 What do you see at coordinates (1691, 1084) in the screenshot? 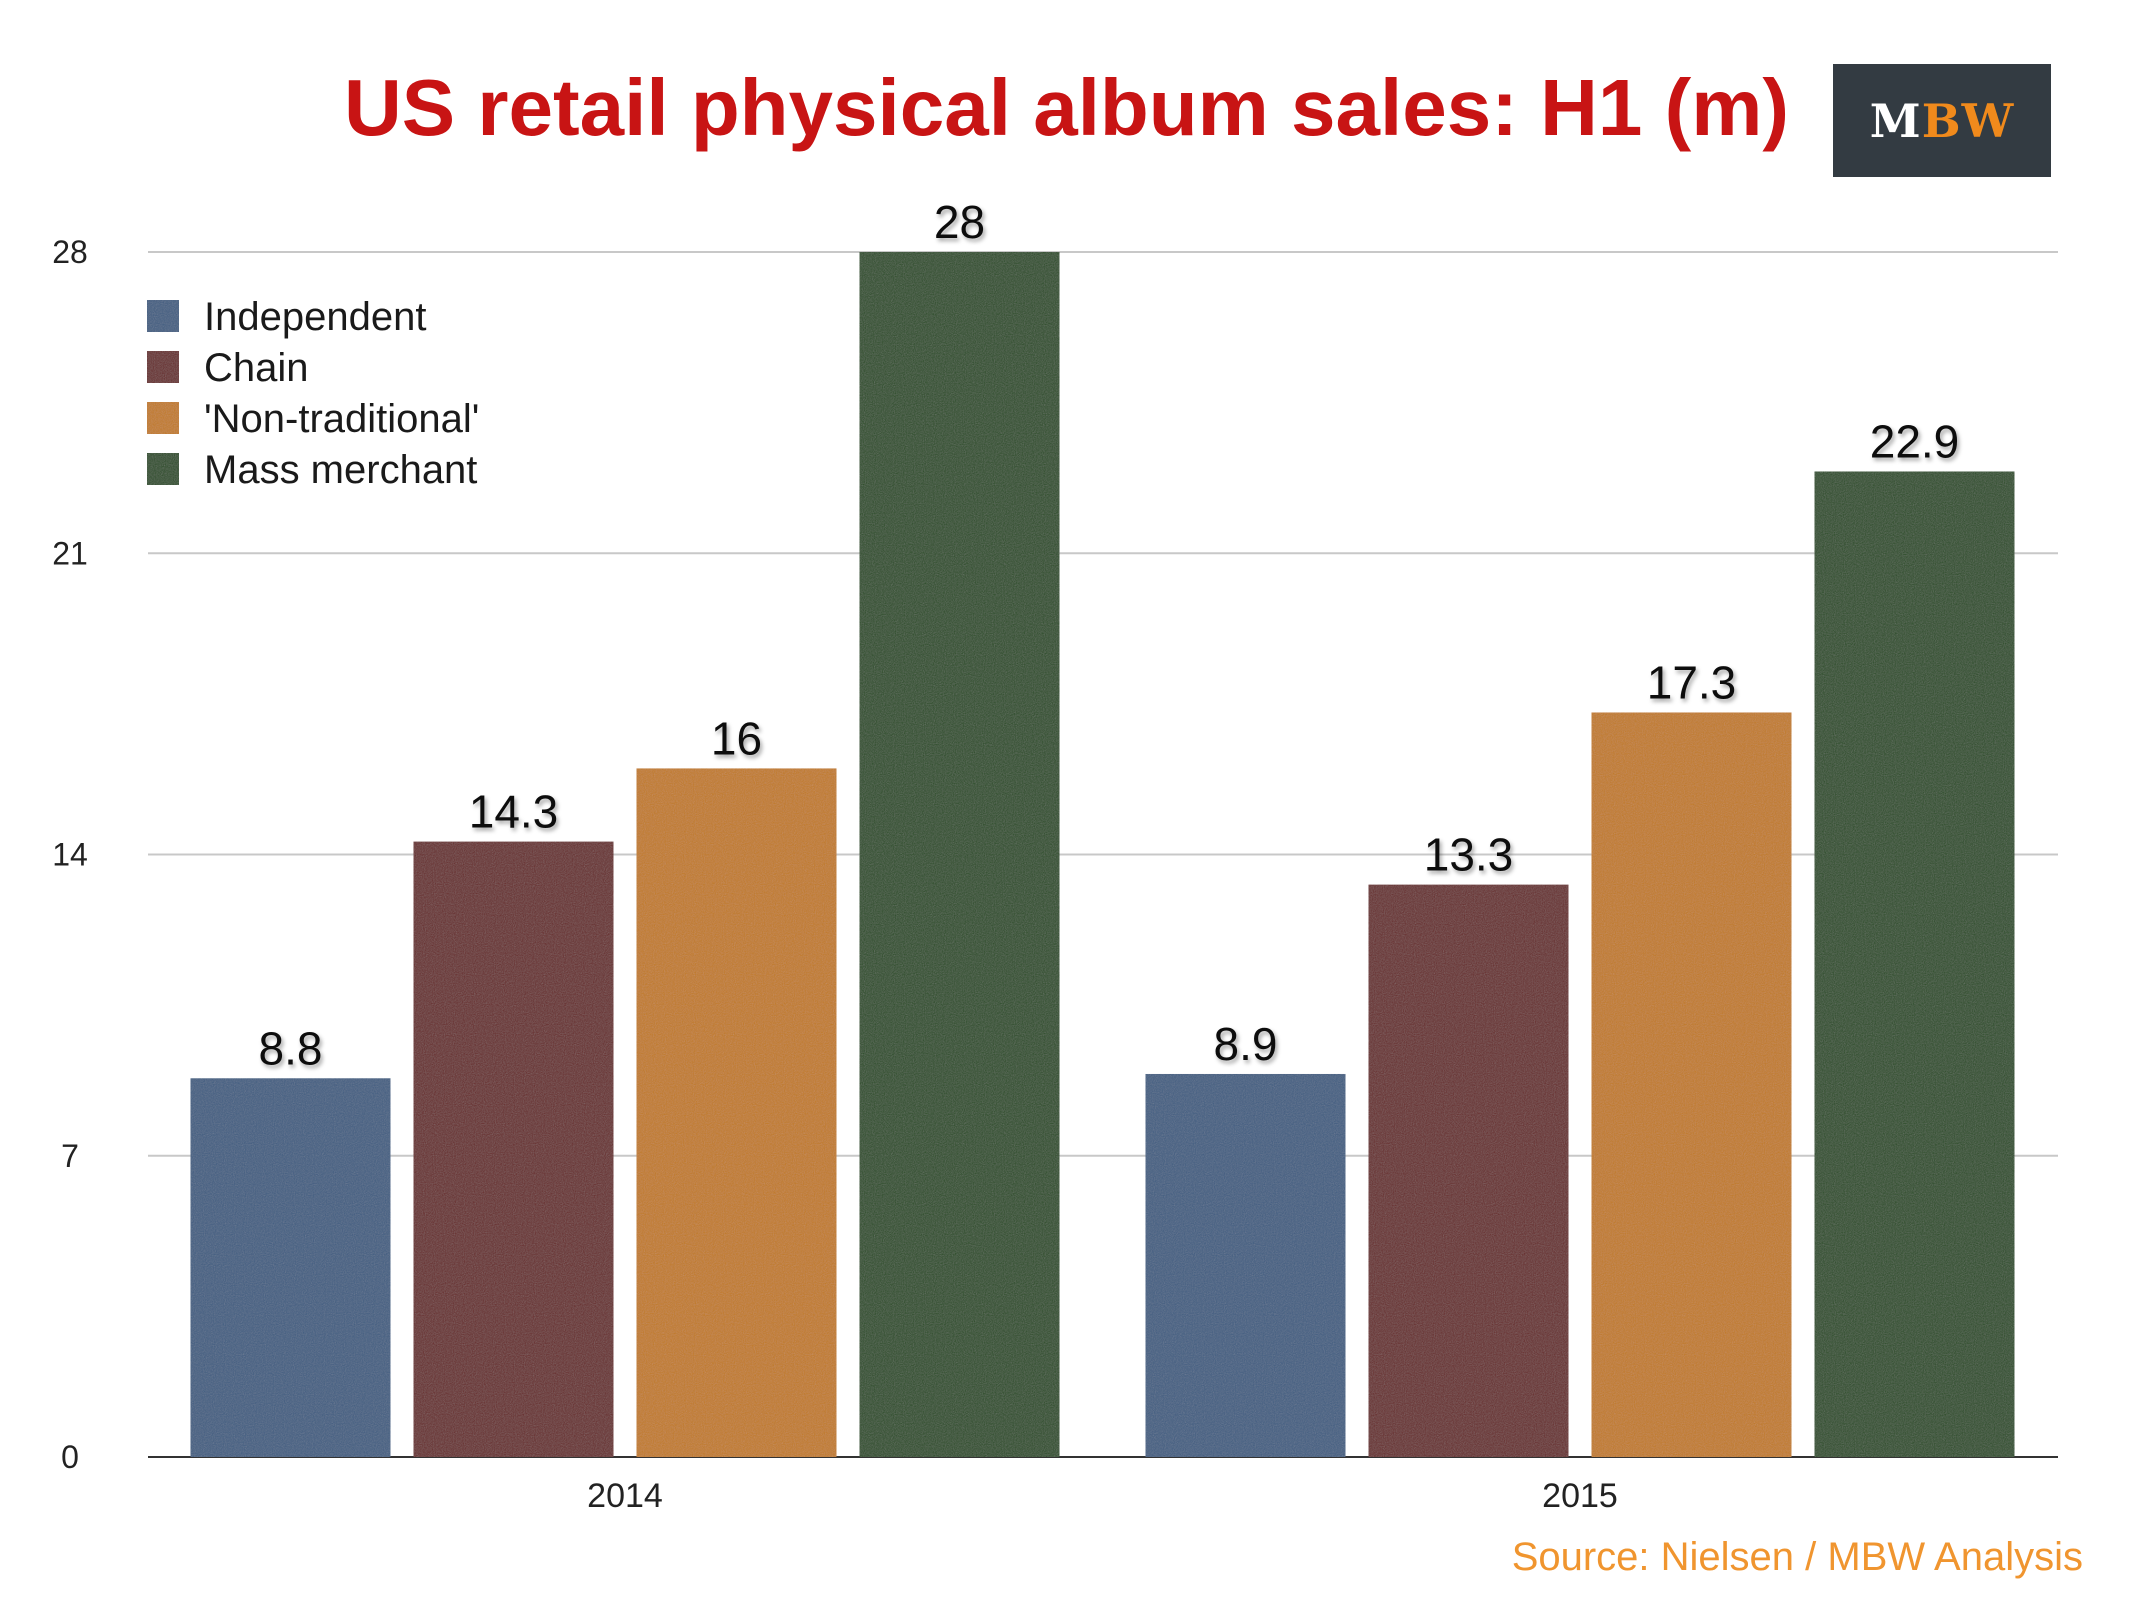
I see `bar-non-traditional-2015` at bounding box center [1691, 1084].